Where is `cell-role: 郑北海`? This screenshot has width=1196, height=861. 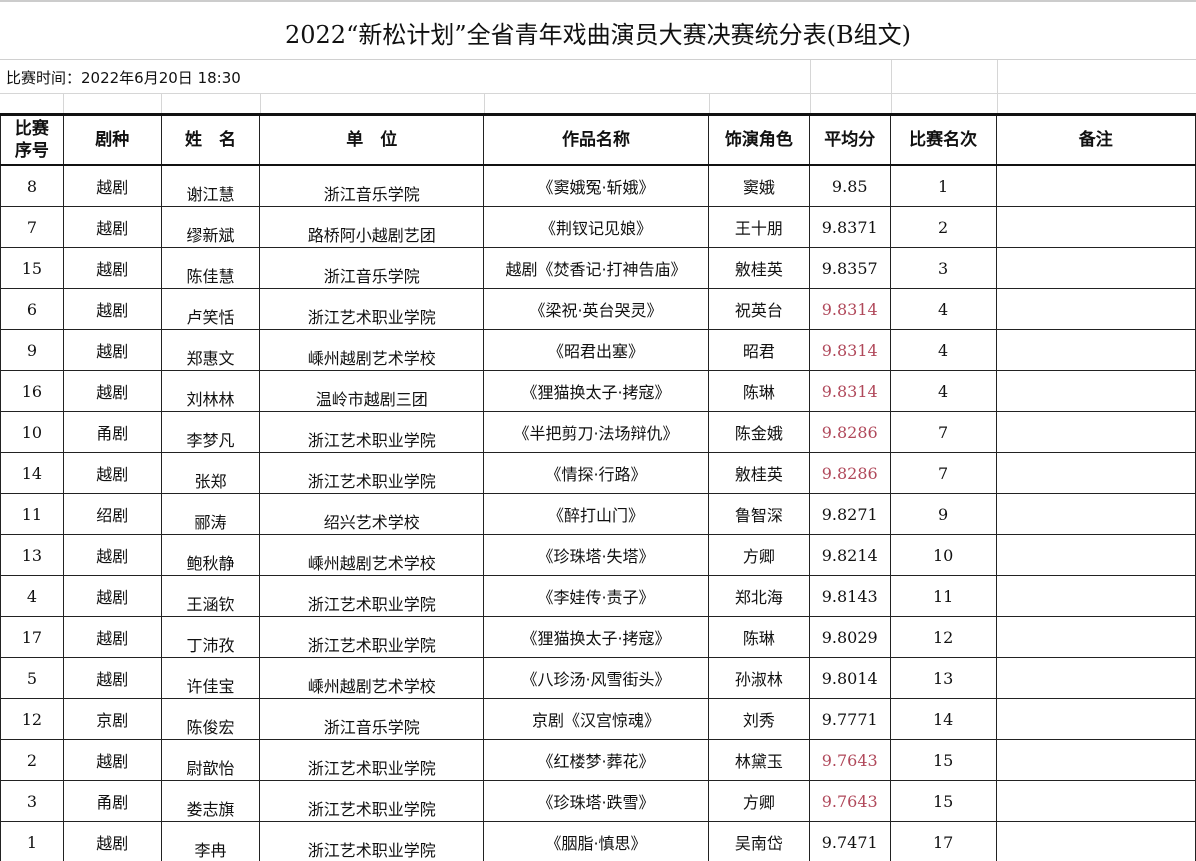
cell-role: 郑北海 is located at coordinates (758, 596).